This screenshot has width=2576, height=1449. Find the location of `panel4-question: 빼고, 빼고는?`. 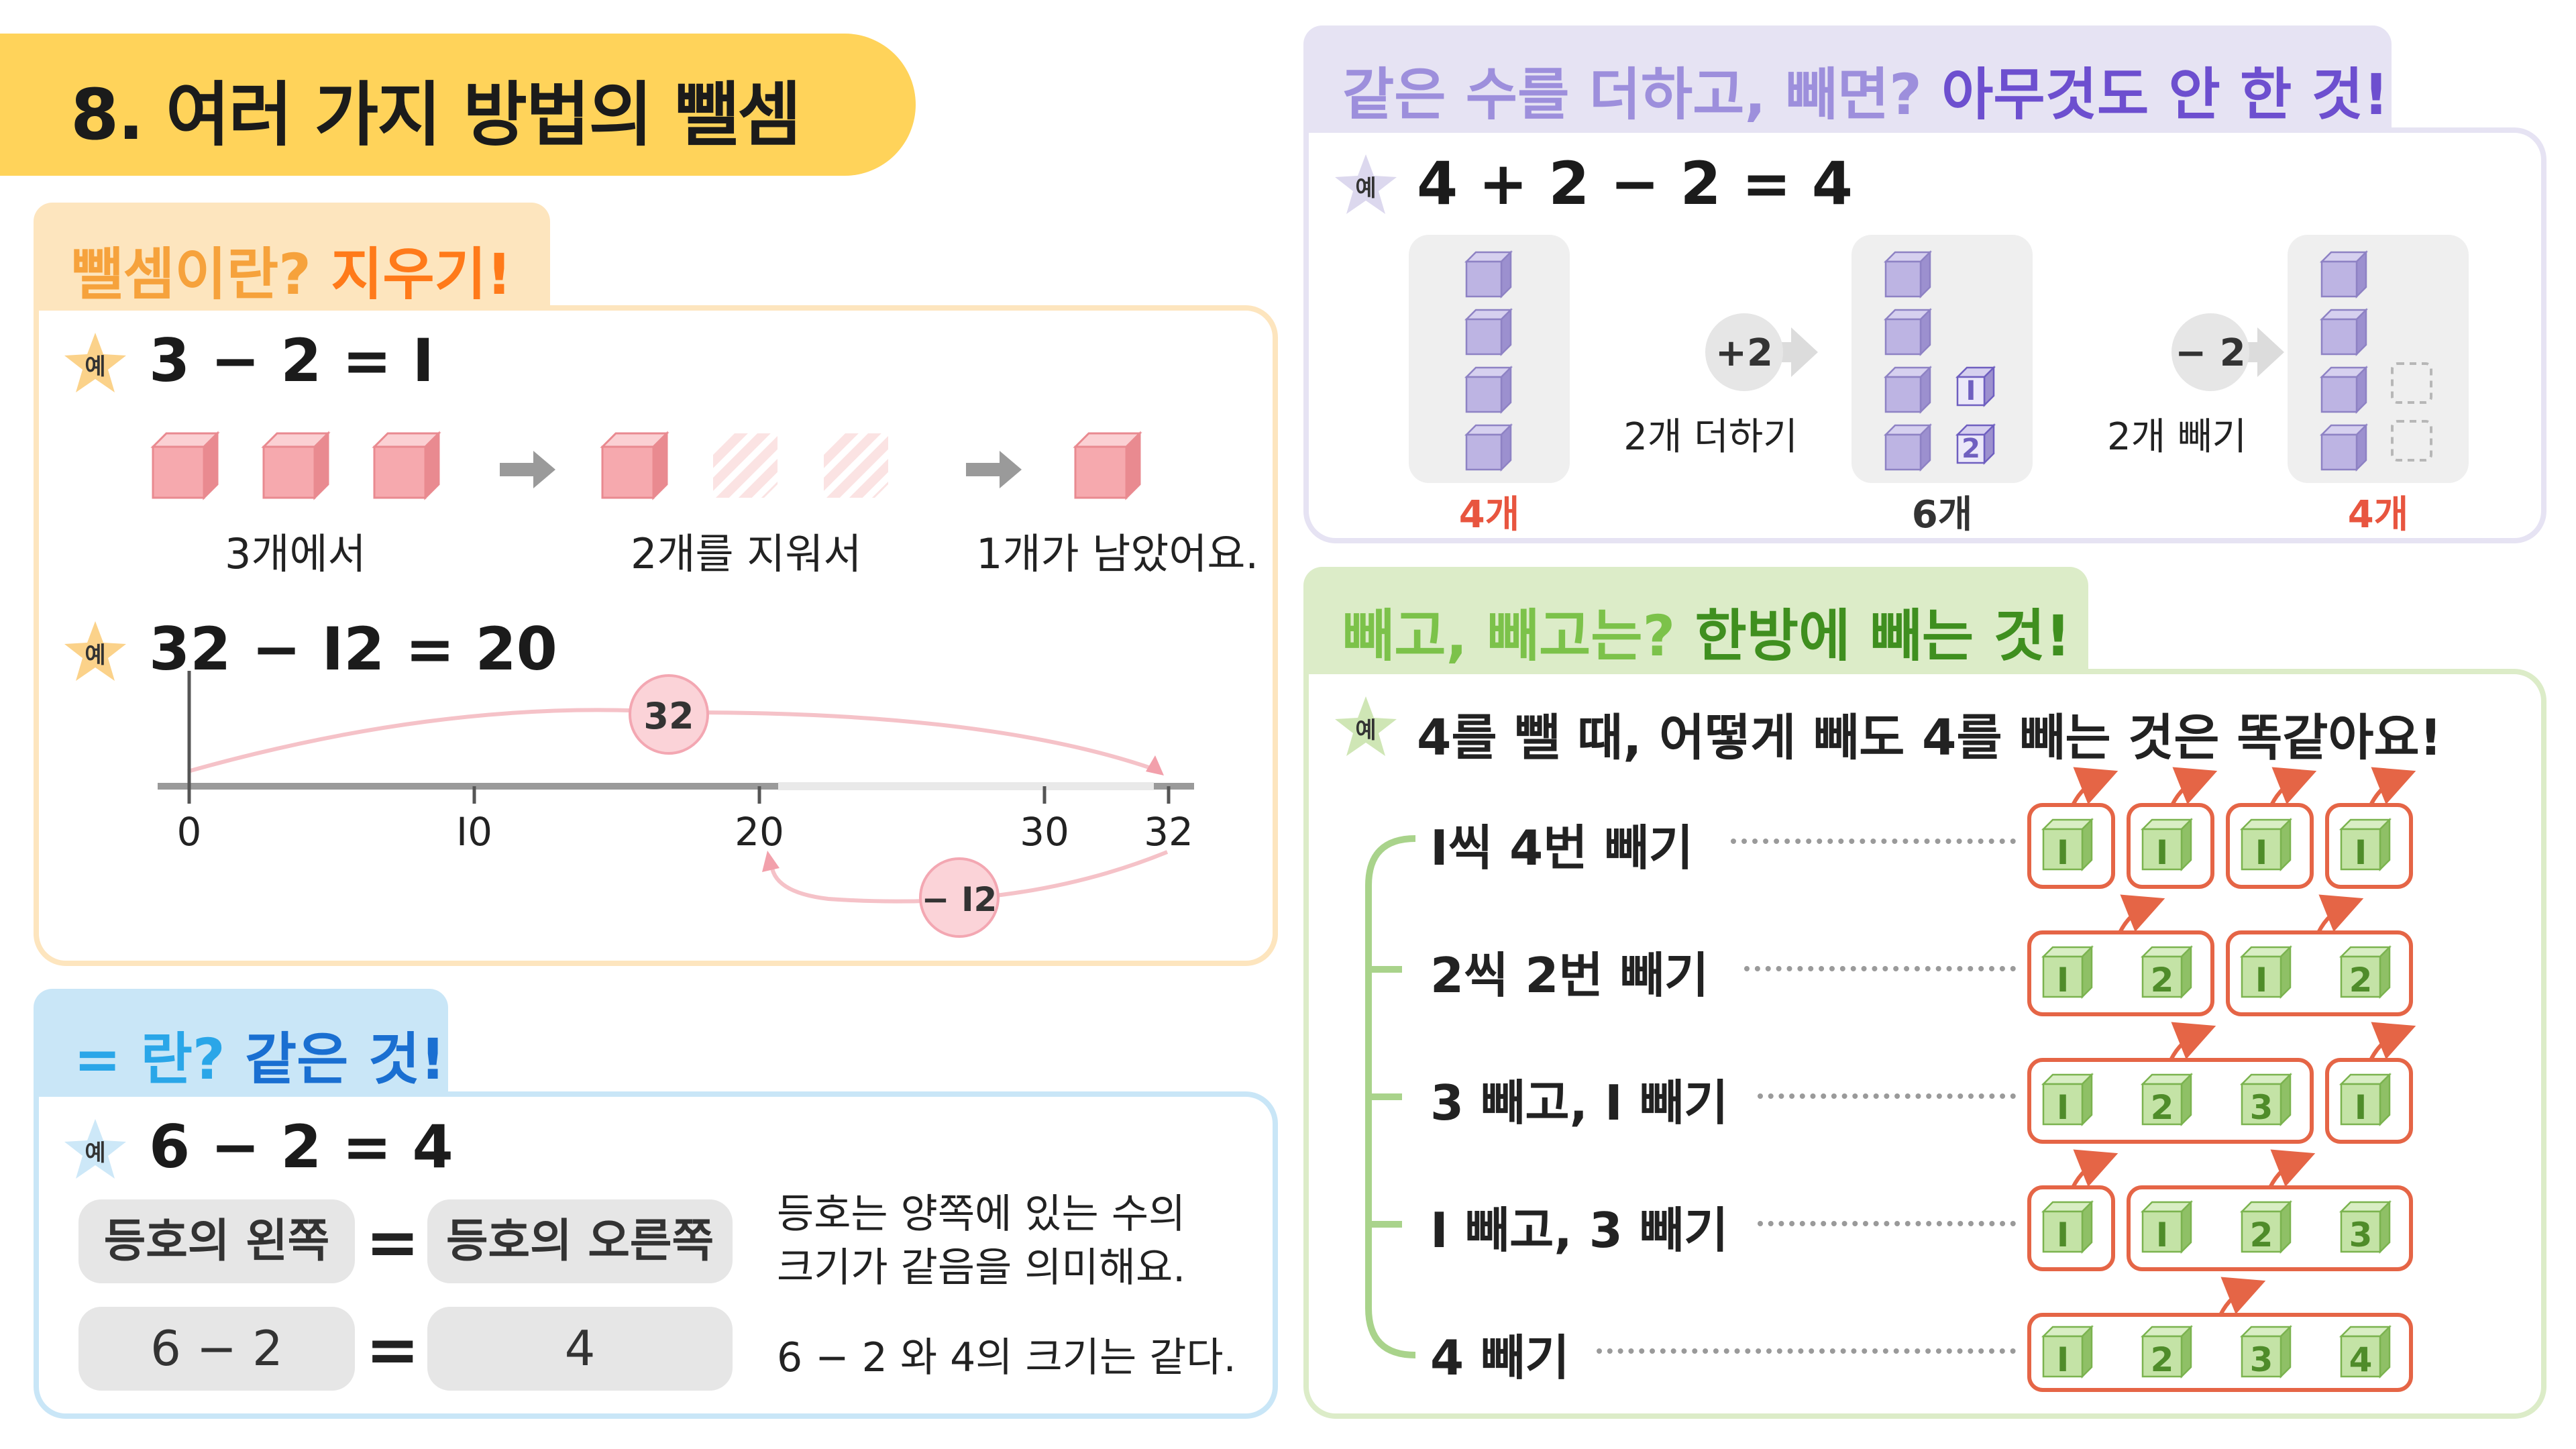

panel4-question: 빼고, 빼고는? is located at coordinates (1518, 636).